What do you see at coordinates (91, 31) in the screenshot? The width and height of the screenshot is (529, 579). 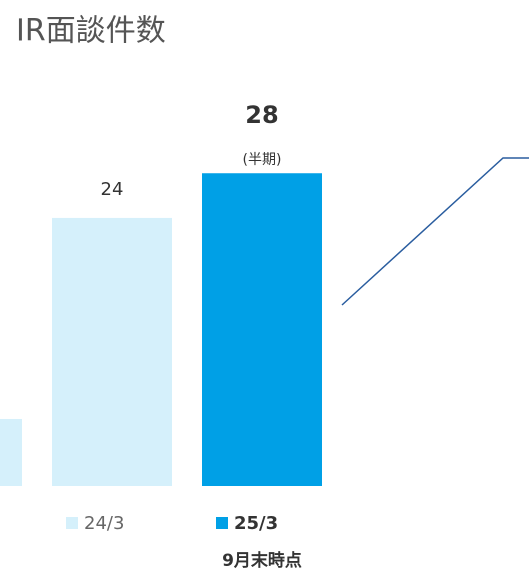 I see `chart-title: IR面談件数` at bounding box center [91, 31].